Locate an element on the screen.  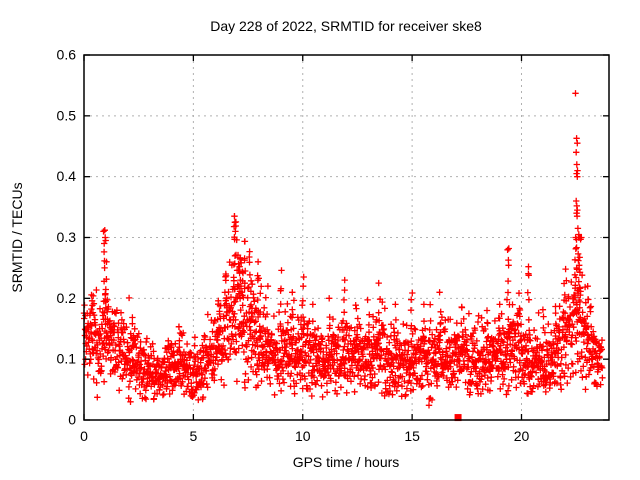
x-tick-label: 5 is located at coordinates (193, 436).